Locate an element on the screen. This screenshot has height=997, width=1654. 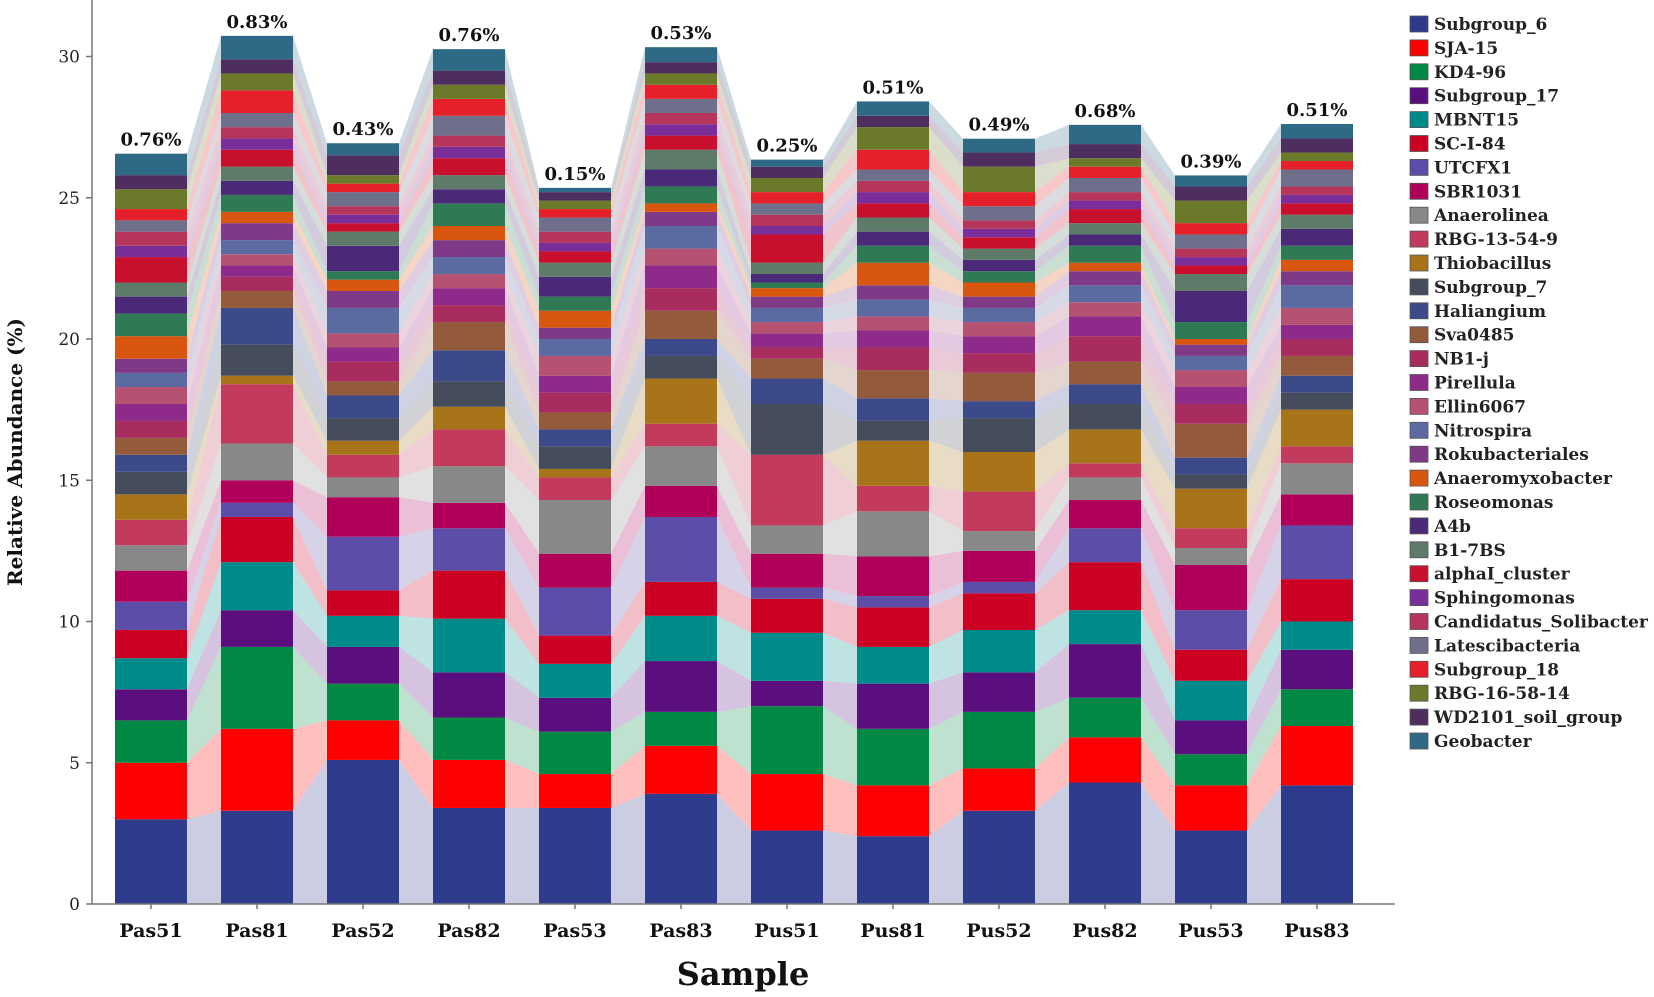
bar-segment-Pas82-Nitrospira is located at coordinates (469, 266).